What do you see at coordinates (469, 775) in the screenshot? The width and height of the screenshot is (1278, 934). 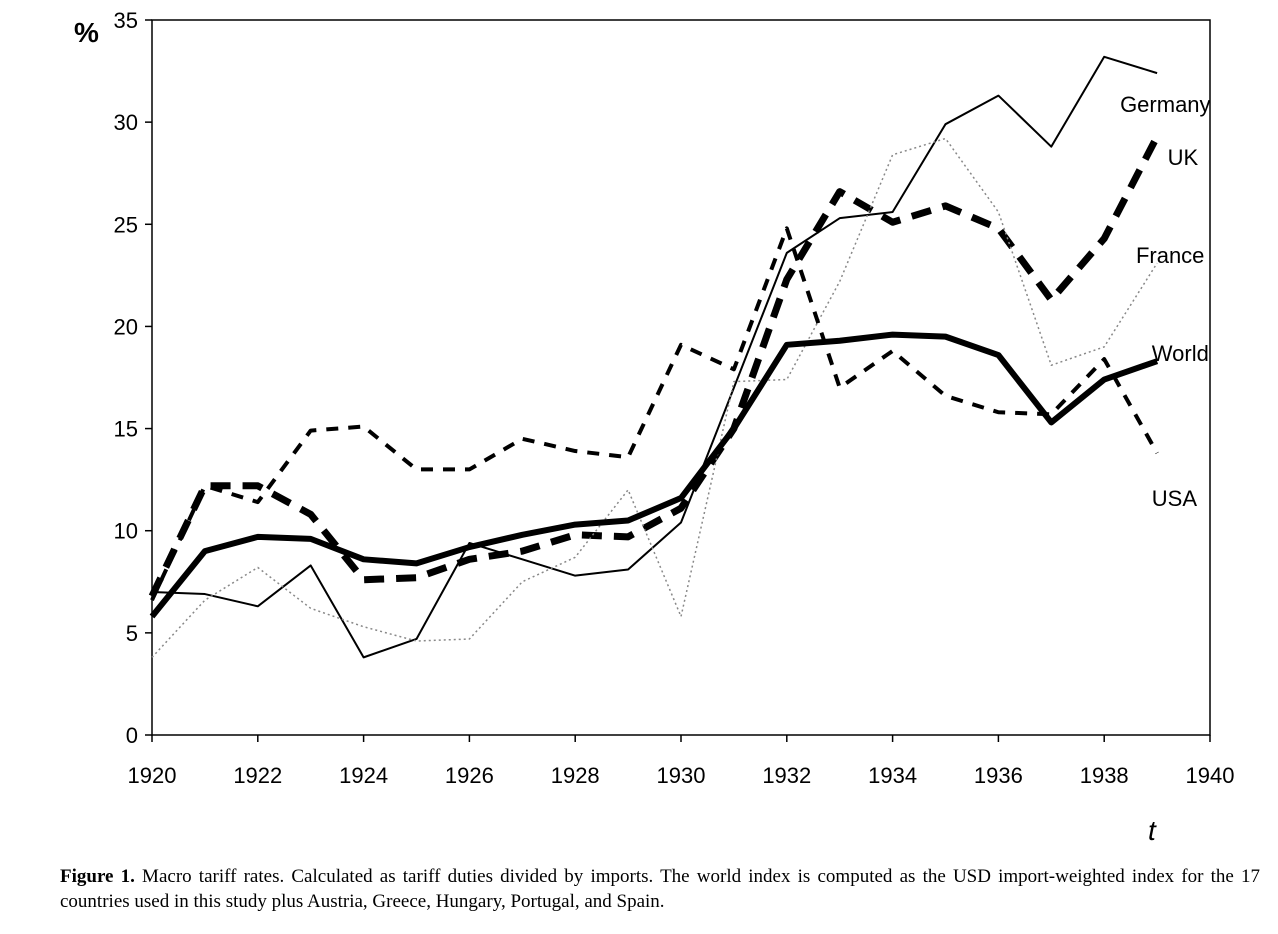 I see `x-tick-label: 1926` at bounding box center [469, 775].